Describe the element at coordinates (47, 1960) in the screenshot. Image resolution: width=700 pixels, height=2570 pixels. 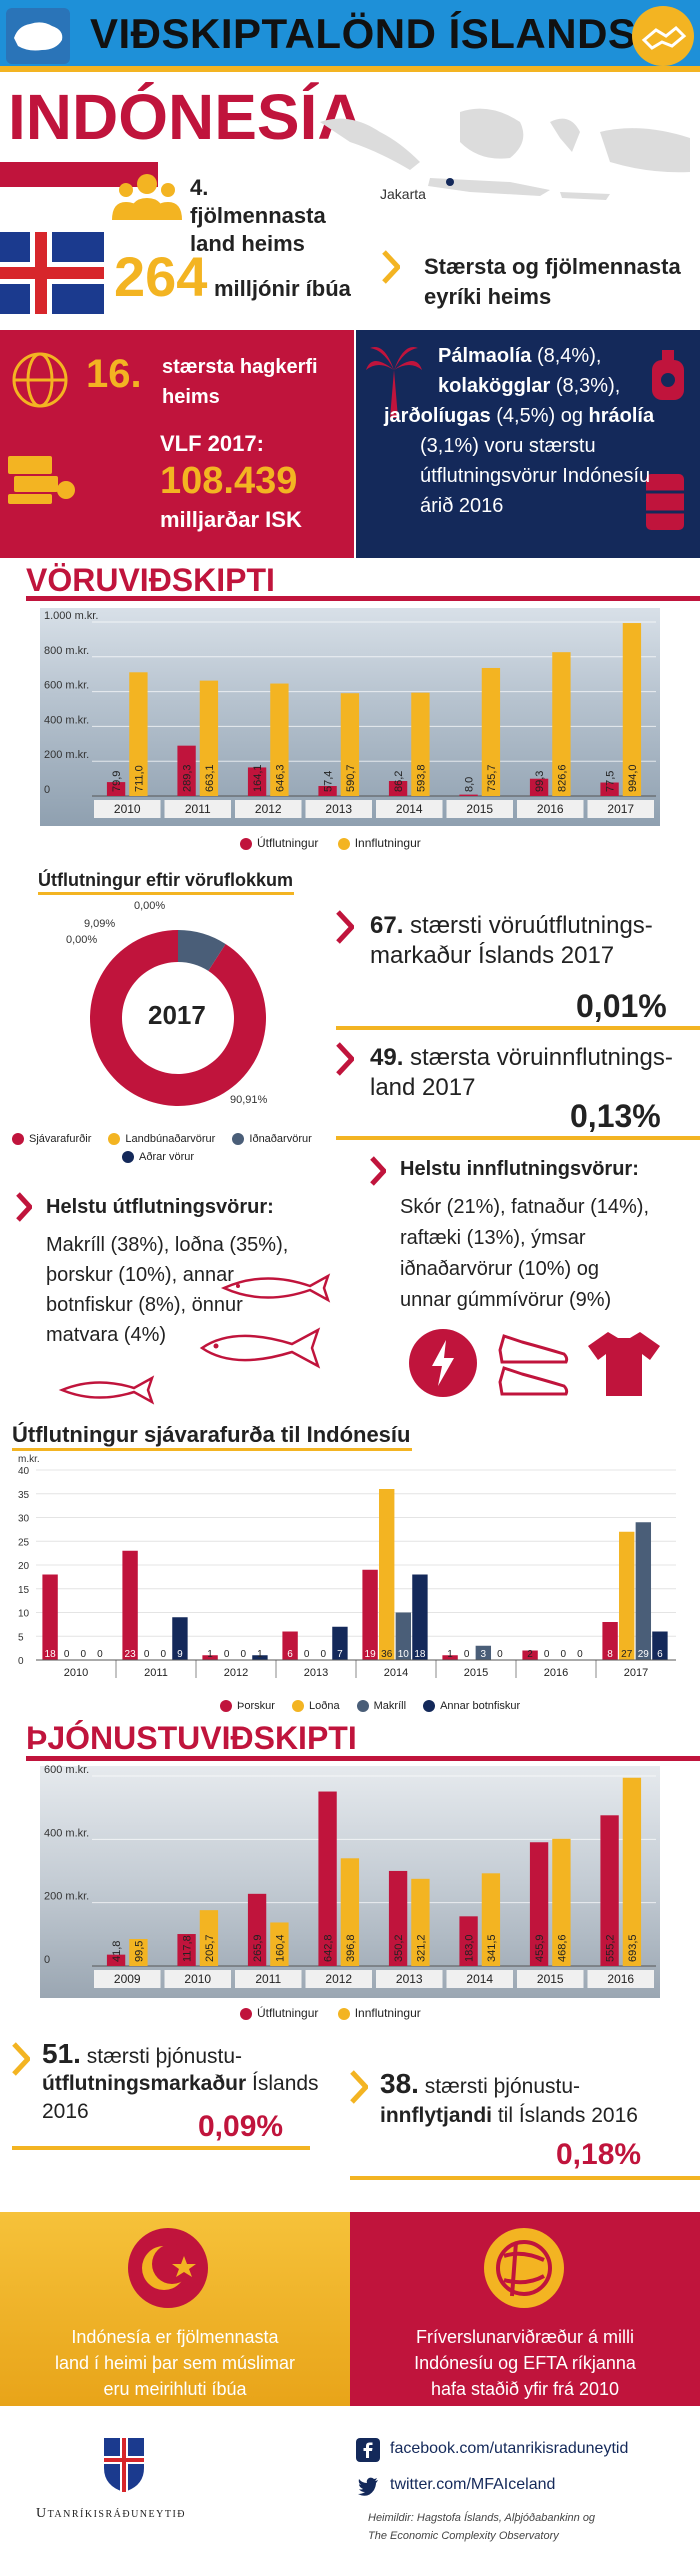
I see `y-tick-label: 0` at that location.